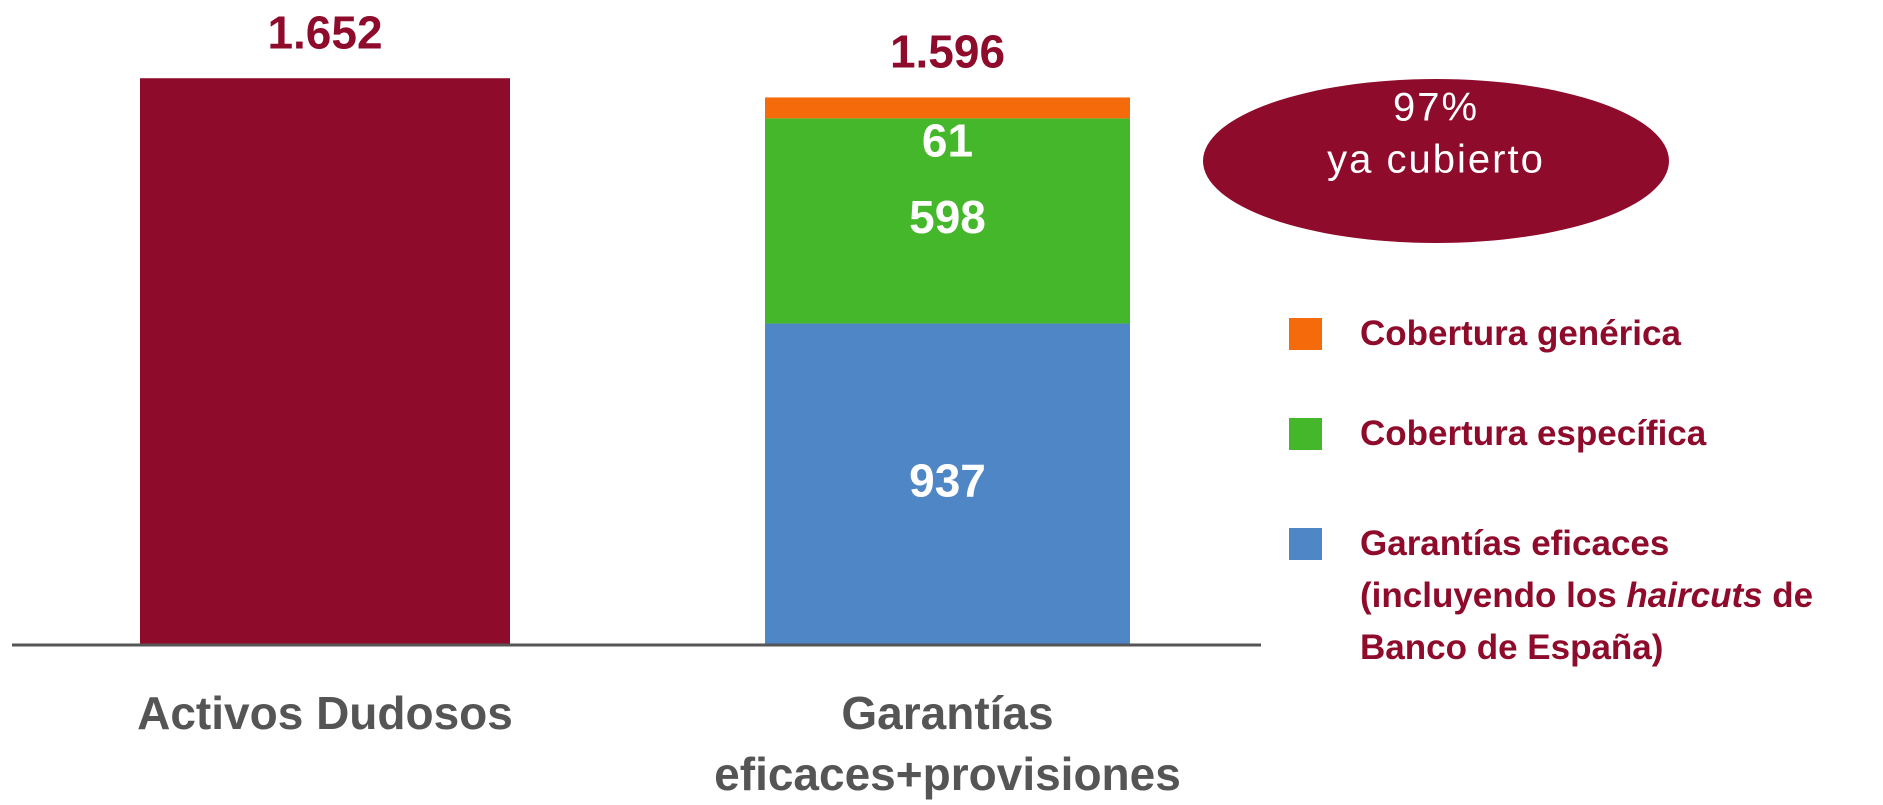 This screenshot has height=805, width=1883. What do you see at coordinates (1515, 569) in the screenshot?
I see `legend-text: Garantías eficaces (incluyendo los` at bounding box center [1515, 569].